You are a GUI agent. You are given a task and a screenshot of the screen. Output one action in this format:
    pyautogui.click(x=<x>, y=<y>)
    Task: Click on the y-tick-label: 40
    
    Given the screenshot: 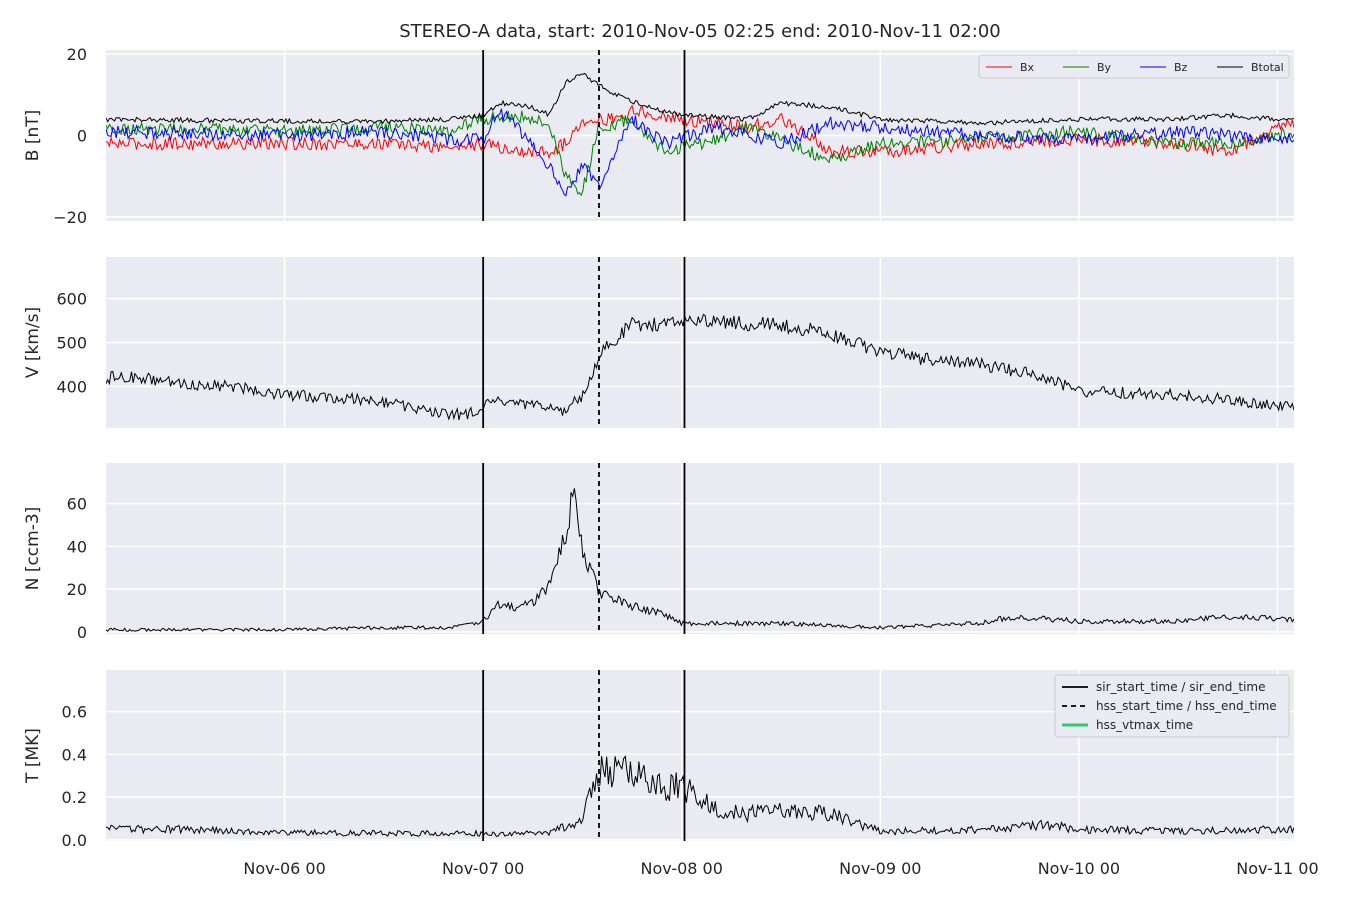 What is the action you would take?
    pyautogui.click(x=77, y=546)
    